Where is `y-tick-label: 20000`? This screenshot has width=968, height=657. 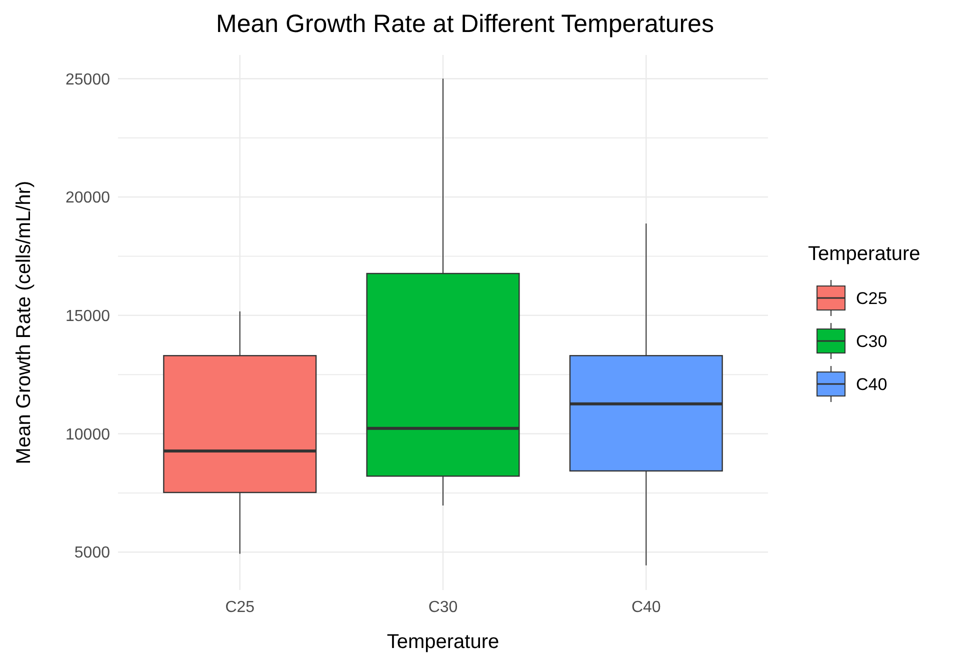
y-tick-label: 20000 is located at coordinates (88, 198).